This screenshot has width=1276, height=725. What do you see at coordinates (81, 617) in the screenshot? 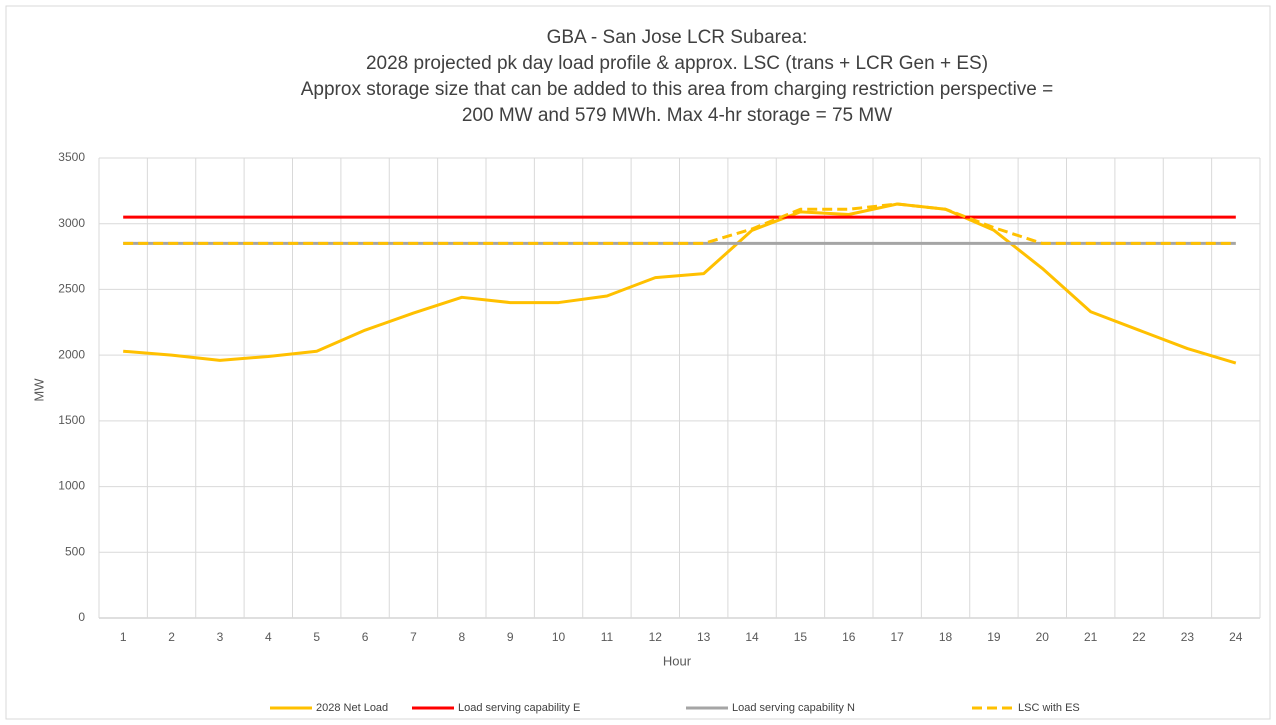
I see `y-tick-label: 0` at bounding box center [81, 617].